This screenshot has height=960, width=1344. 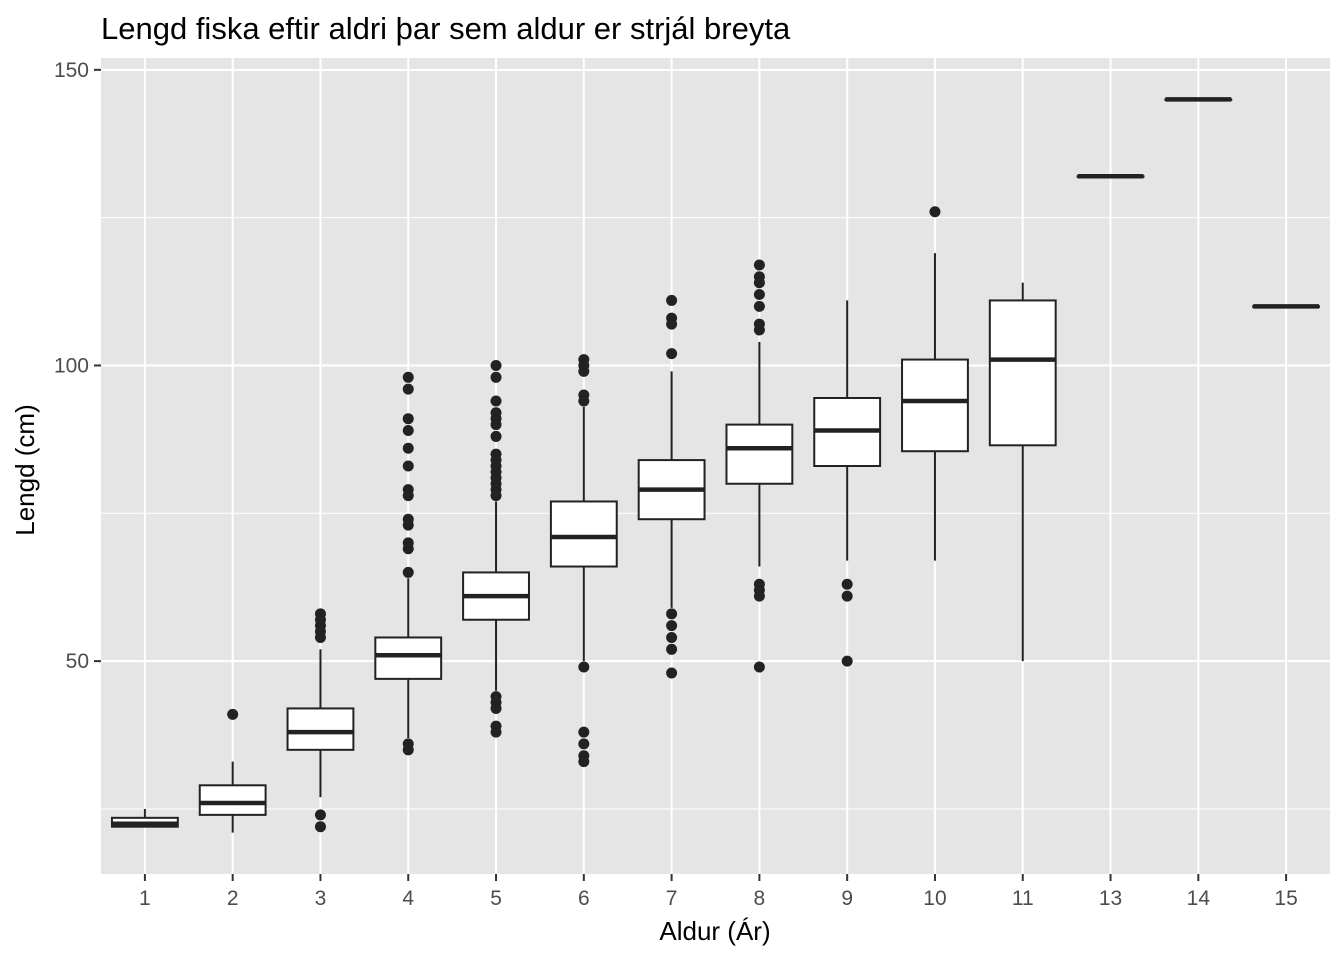 I want to click on x-axis: 1 2 3 4 5 6 7 8 9 10 11 13 14 15, so click(x=718, y=892).